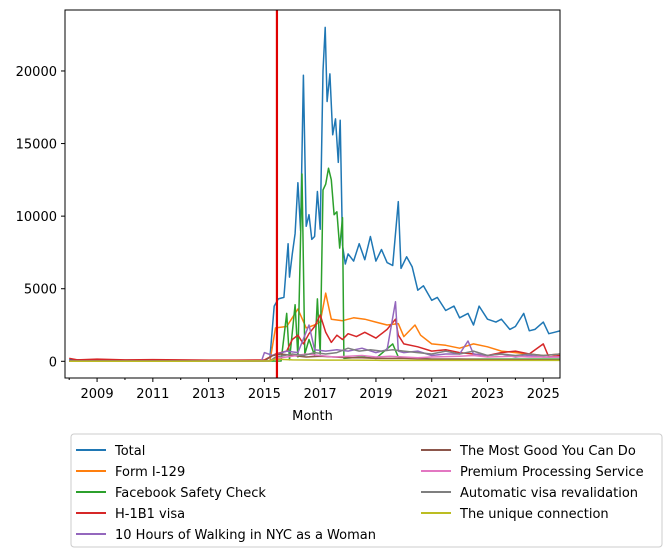  Describe the element at coordinates (152, 394) in the screenshot. I see `x-tick-label: 2011` at that location.